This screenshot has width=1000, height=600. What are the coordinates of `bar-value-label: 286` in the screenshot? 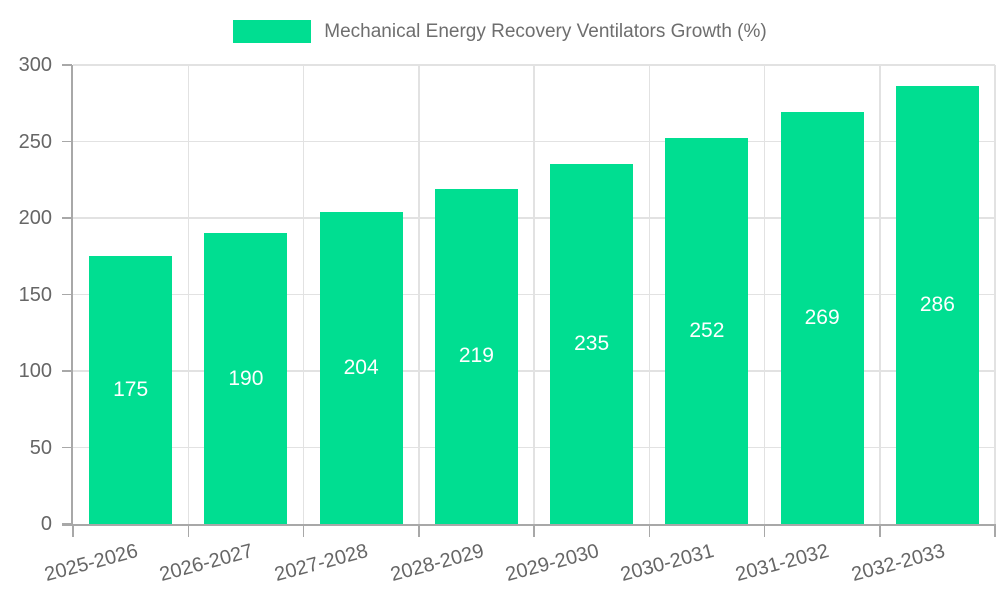 It's located at (937, 305).